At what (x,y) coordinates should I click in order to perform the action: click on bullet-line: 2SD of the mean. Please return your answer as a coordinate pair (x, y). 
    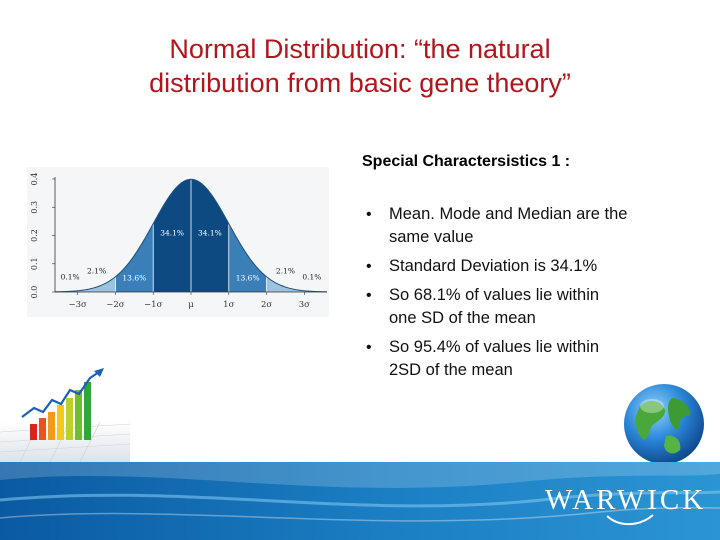
    Looking at the image, I should click on (451, 370).